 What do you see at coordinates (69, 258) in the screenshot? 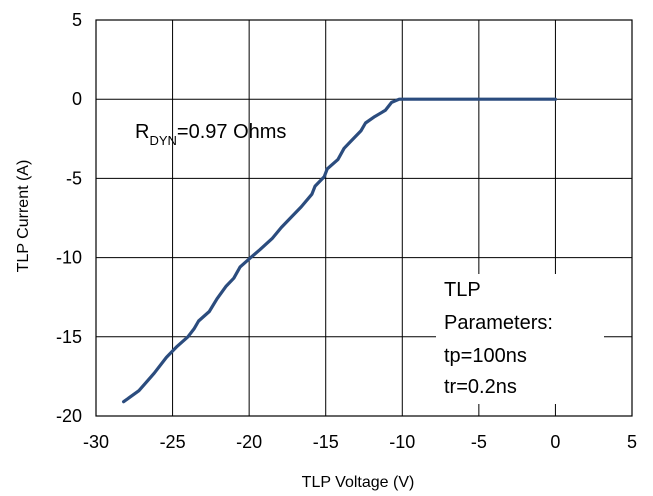
I see `y-tick-label: -10` at bounding box center [69, 258].